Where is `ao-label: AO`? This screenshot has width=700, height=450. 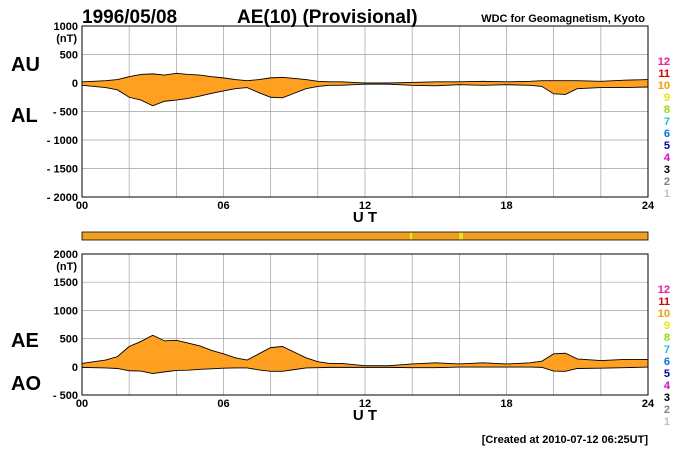
ao-label: AO is located at coordinates (26, 384).